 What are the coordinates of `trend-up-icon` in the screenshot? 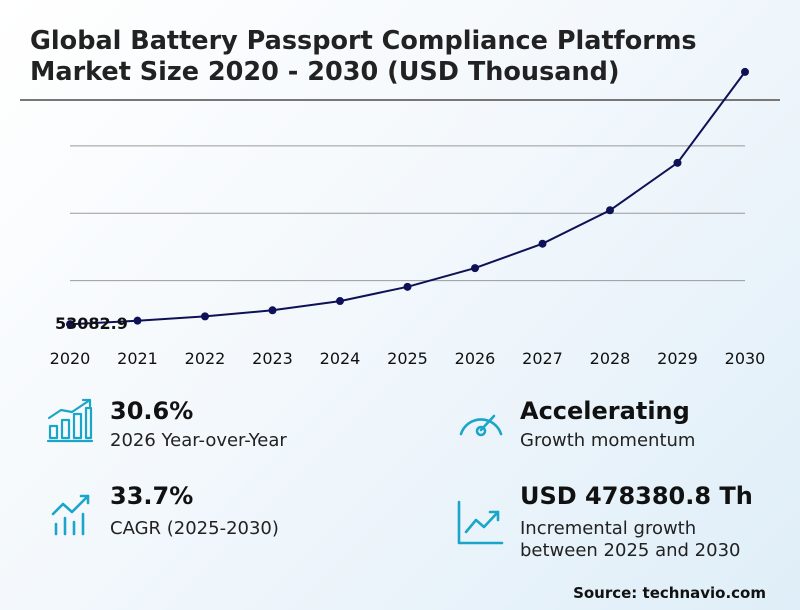 It's located at (480, 522).